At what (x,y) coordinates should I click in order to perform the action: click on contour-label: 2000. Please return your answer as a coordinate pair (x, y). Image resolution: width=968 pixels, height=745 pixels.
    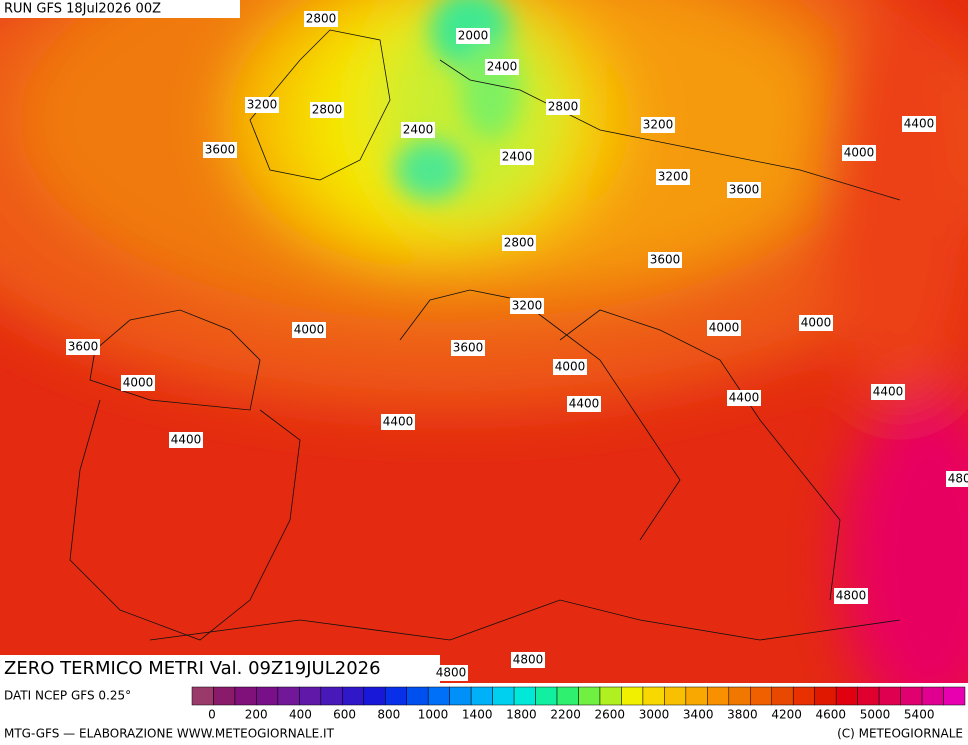
    Looking at the image, I should click on (473, 36).